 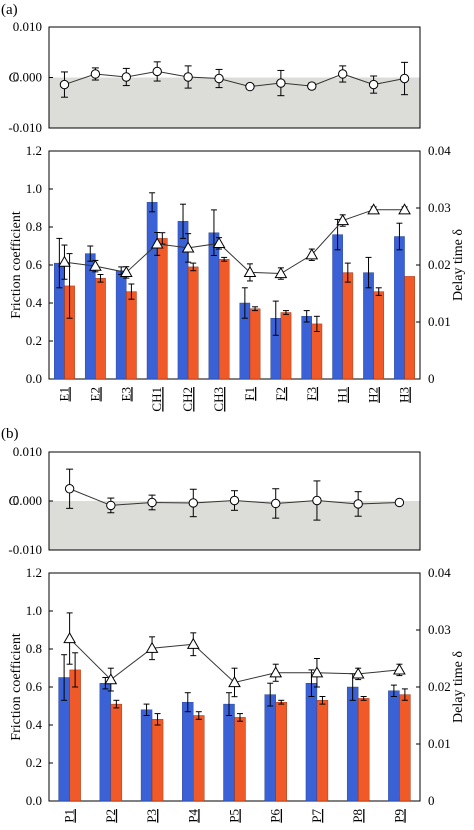 What do you see at coordinates (25, 549) in the screenshot?
I see `b-c-ytick-label-2: -0.010` at bounding box center [25, 549].